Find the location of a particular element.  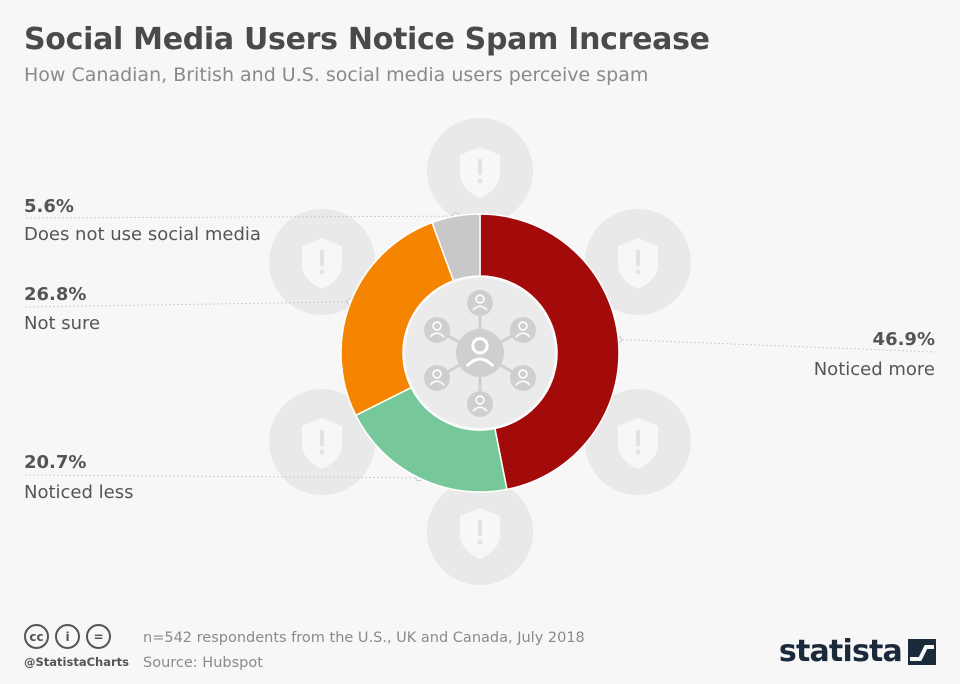

brand-wordmark: statista is located at coordinates (840, 651).